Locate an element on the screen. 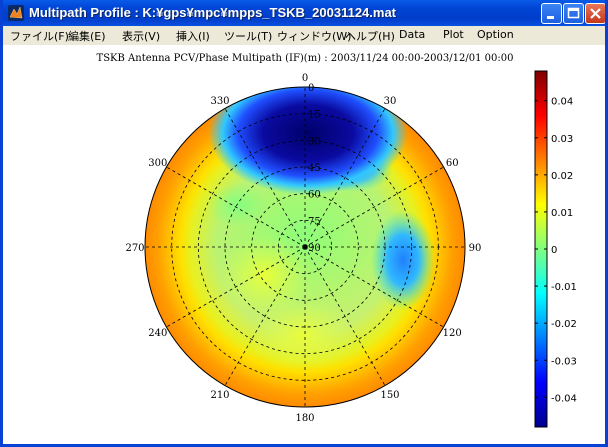 This screenshot has width=608, height=447. colorbar-tick-label: 0 is located at coordinates (554, 250).